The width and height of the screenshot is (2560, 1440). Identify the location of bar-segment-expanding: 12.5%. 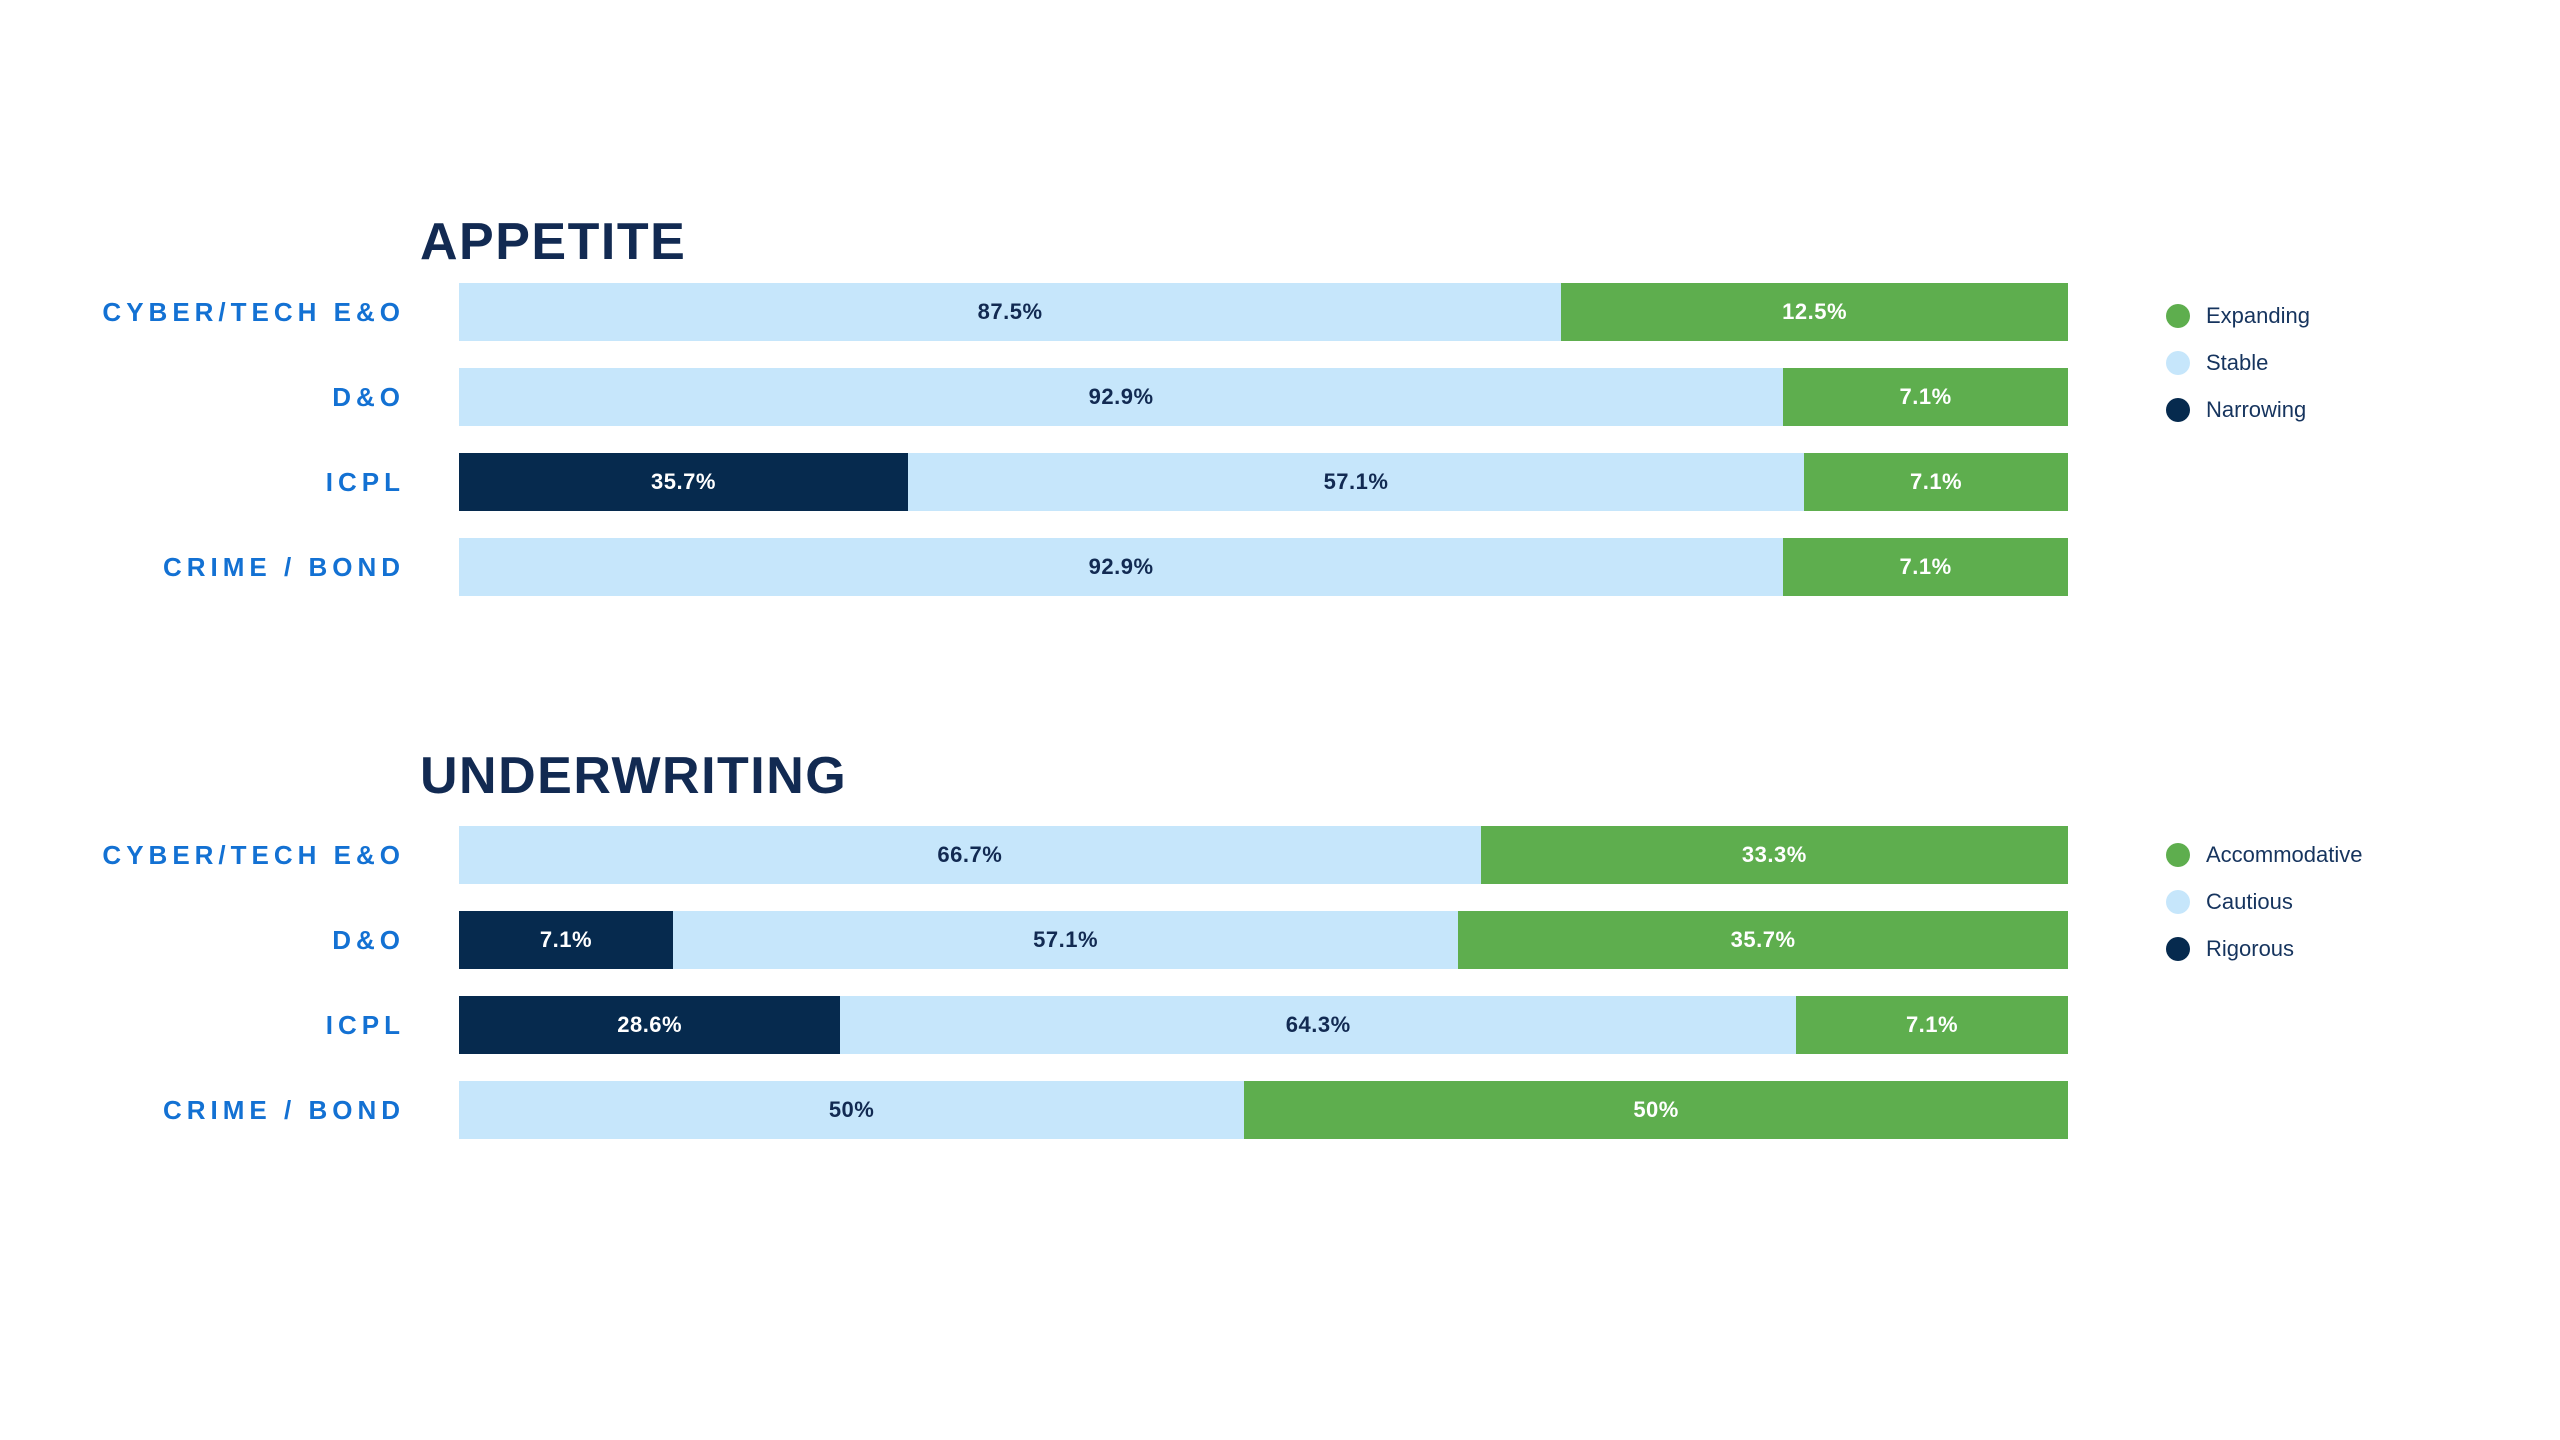
(1814, 312).